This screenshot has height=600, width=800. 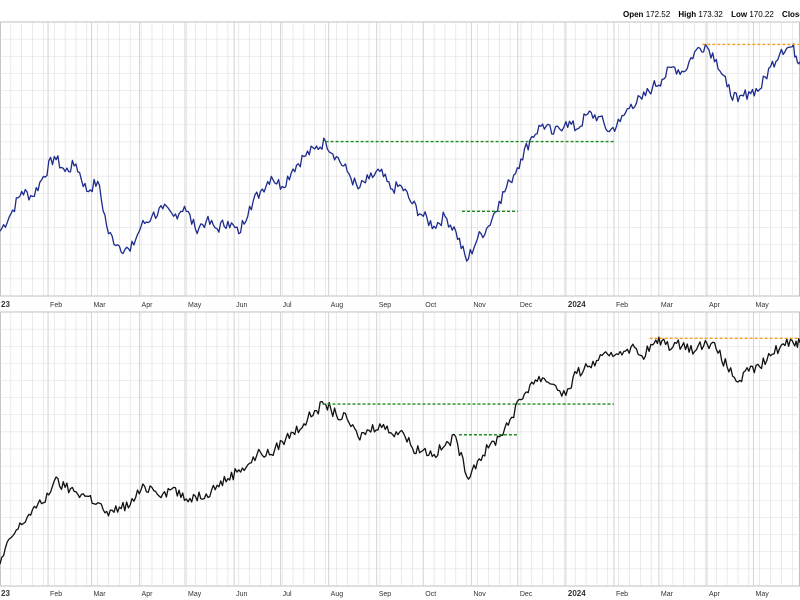 What do you see at coordinates (658, 14) in the screenshot?
I see `open-value: 172.52` at bounding box center [658, 14].